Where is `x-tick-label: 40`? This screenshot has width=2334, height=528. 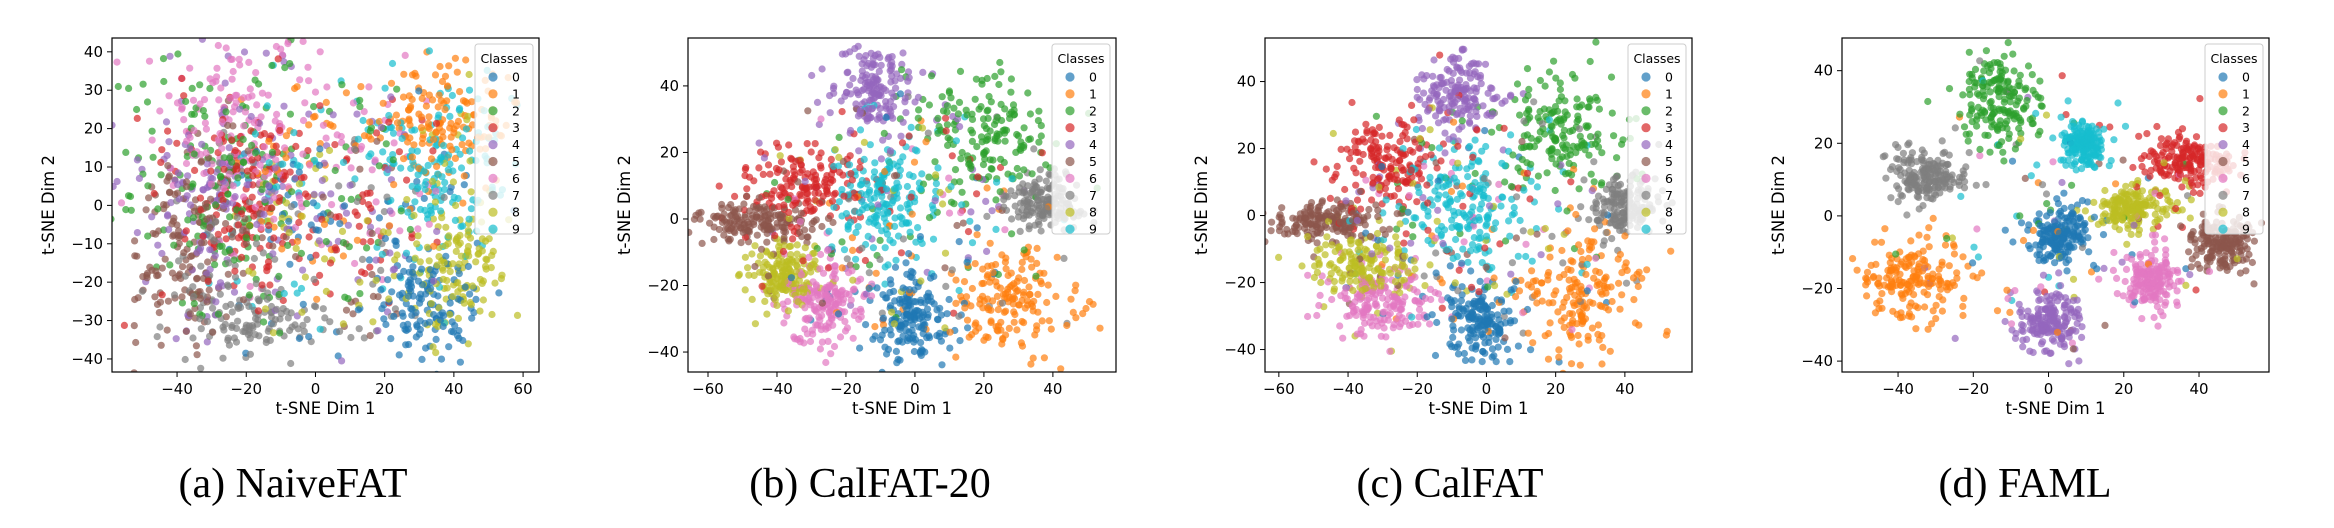
x-tick-label: 40 is located at coordinates (1052, 389).